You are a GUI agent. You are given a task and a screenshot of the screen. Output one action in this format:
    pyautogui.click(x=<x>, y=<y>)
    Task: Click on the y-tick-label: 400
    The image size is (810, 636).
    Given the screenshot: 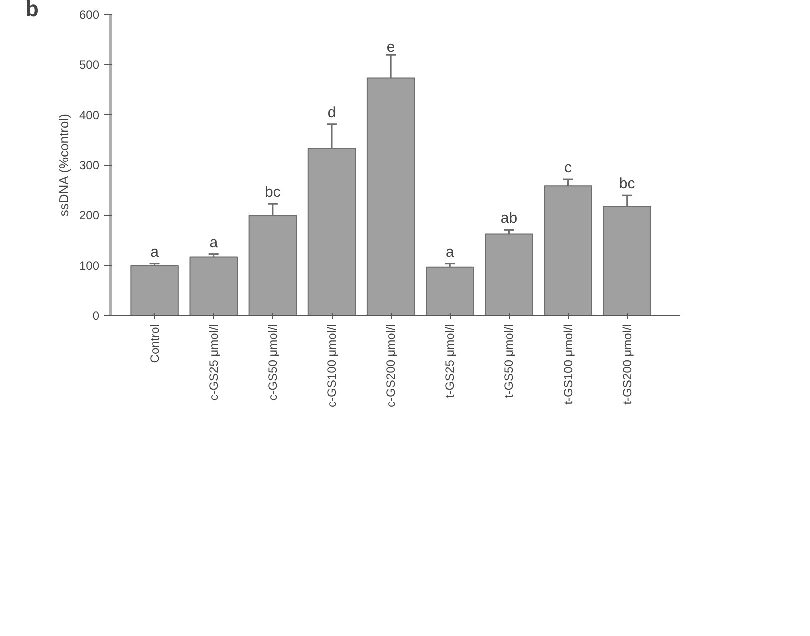 What is the action you would take?
    pyautogui.click(x=89, y=115)
    